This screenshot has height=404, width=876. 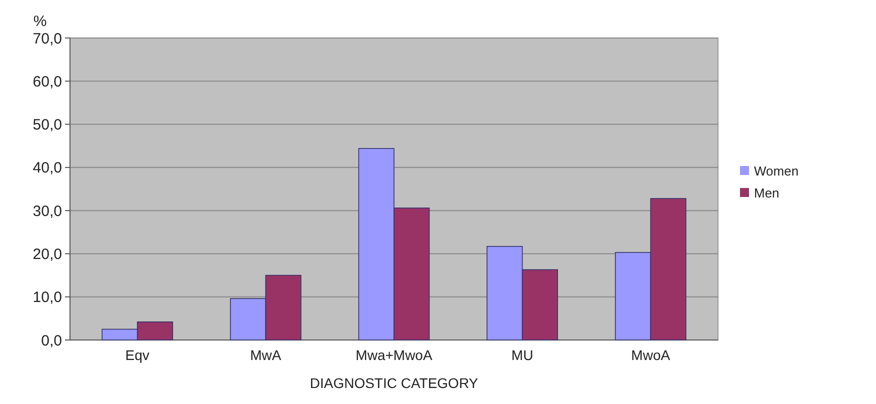 I want to click on y-tick-label: 60,0, so click(x=47, y=81).